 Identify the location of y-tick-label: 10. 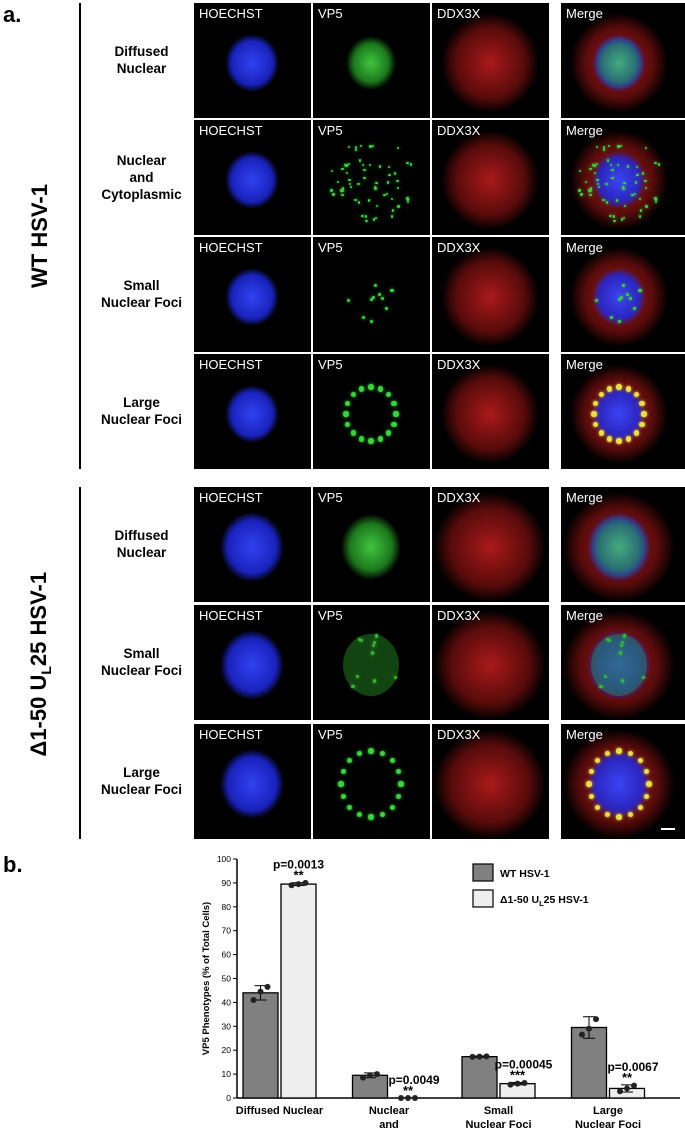
(227, 1074).